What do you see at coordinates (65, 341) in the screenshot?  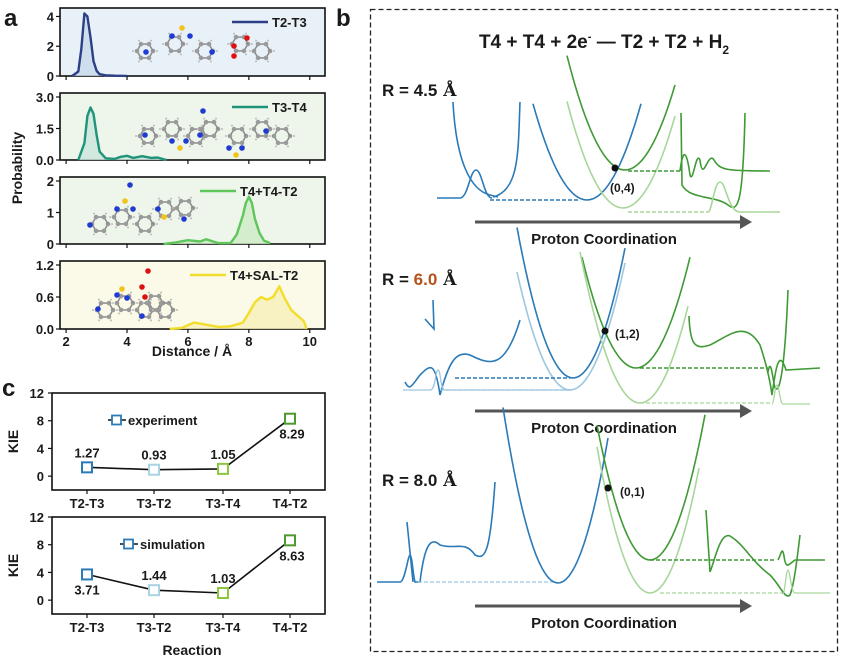 I see `x-tick-label: 2` at bounding box center [65, 341].